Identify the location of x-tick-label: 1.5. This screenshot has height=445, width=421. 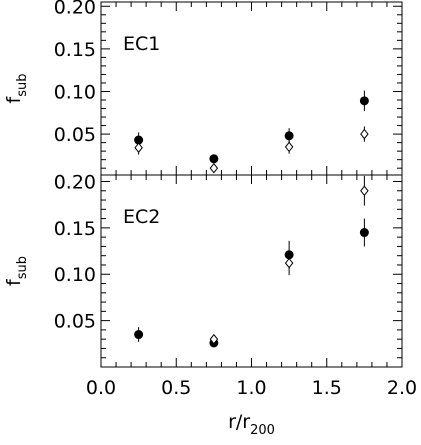
(327, 388).